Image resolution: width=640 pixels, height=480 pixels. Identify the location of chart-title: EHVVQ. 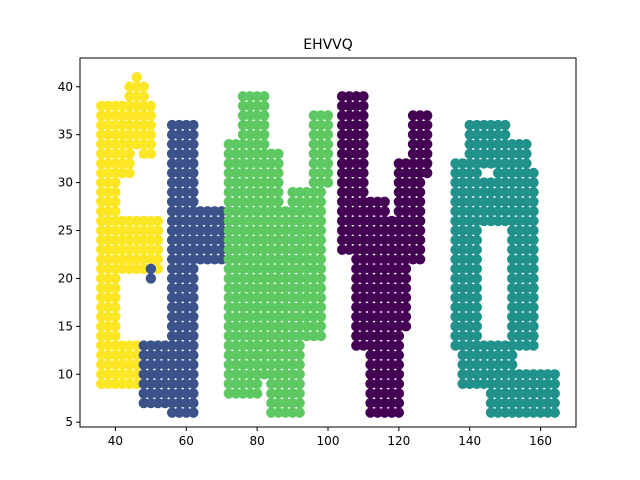
(328, 45).